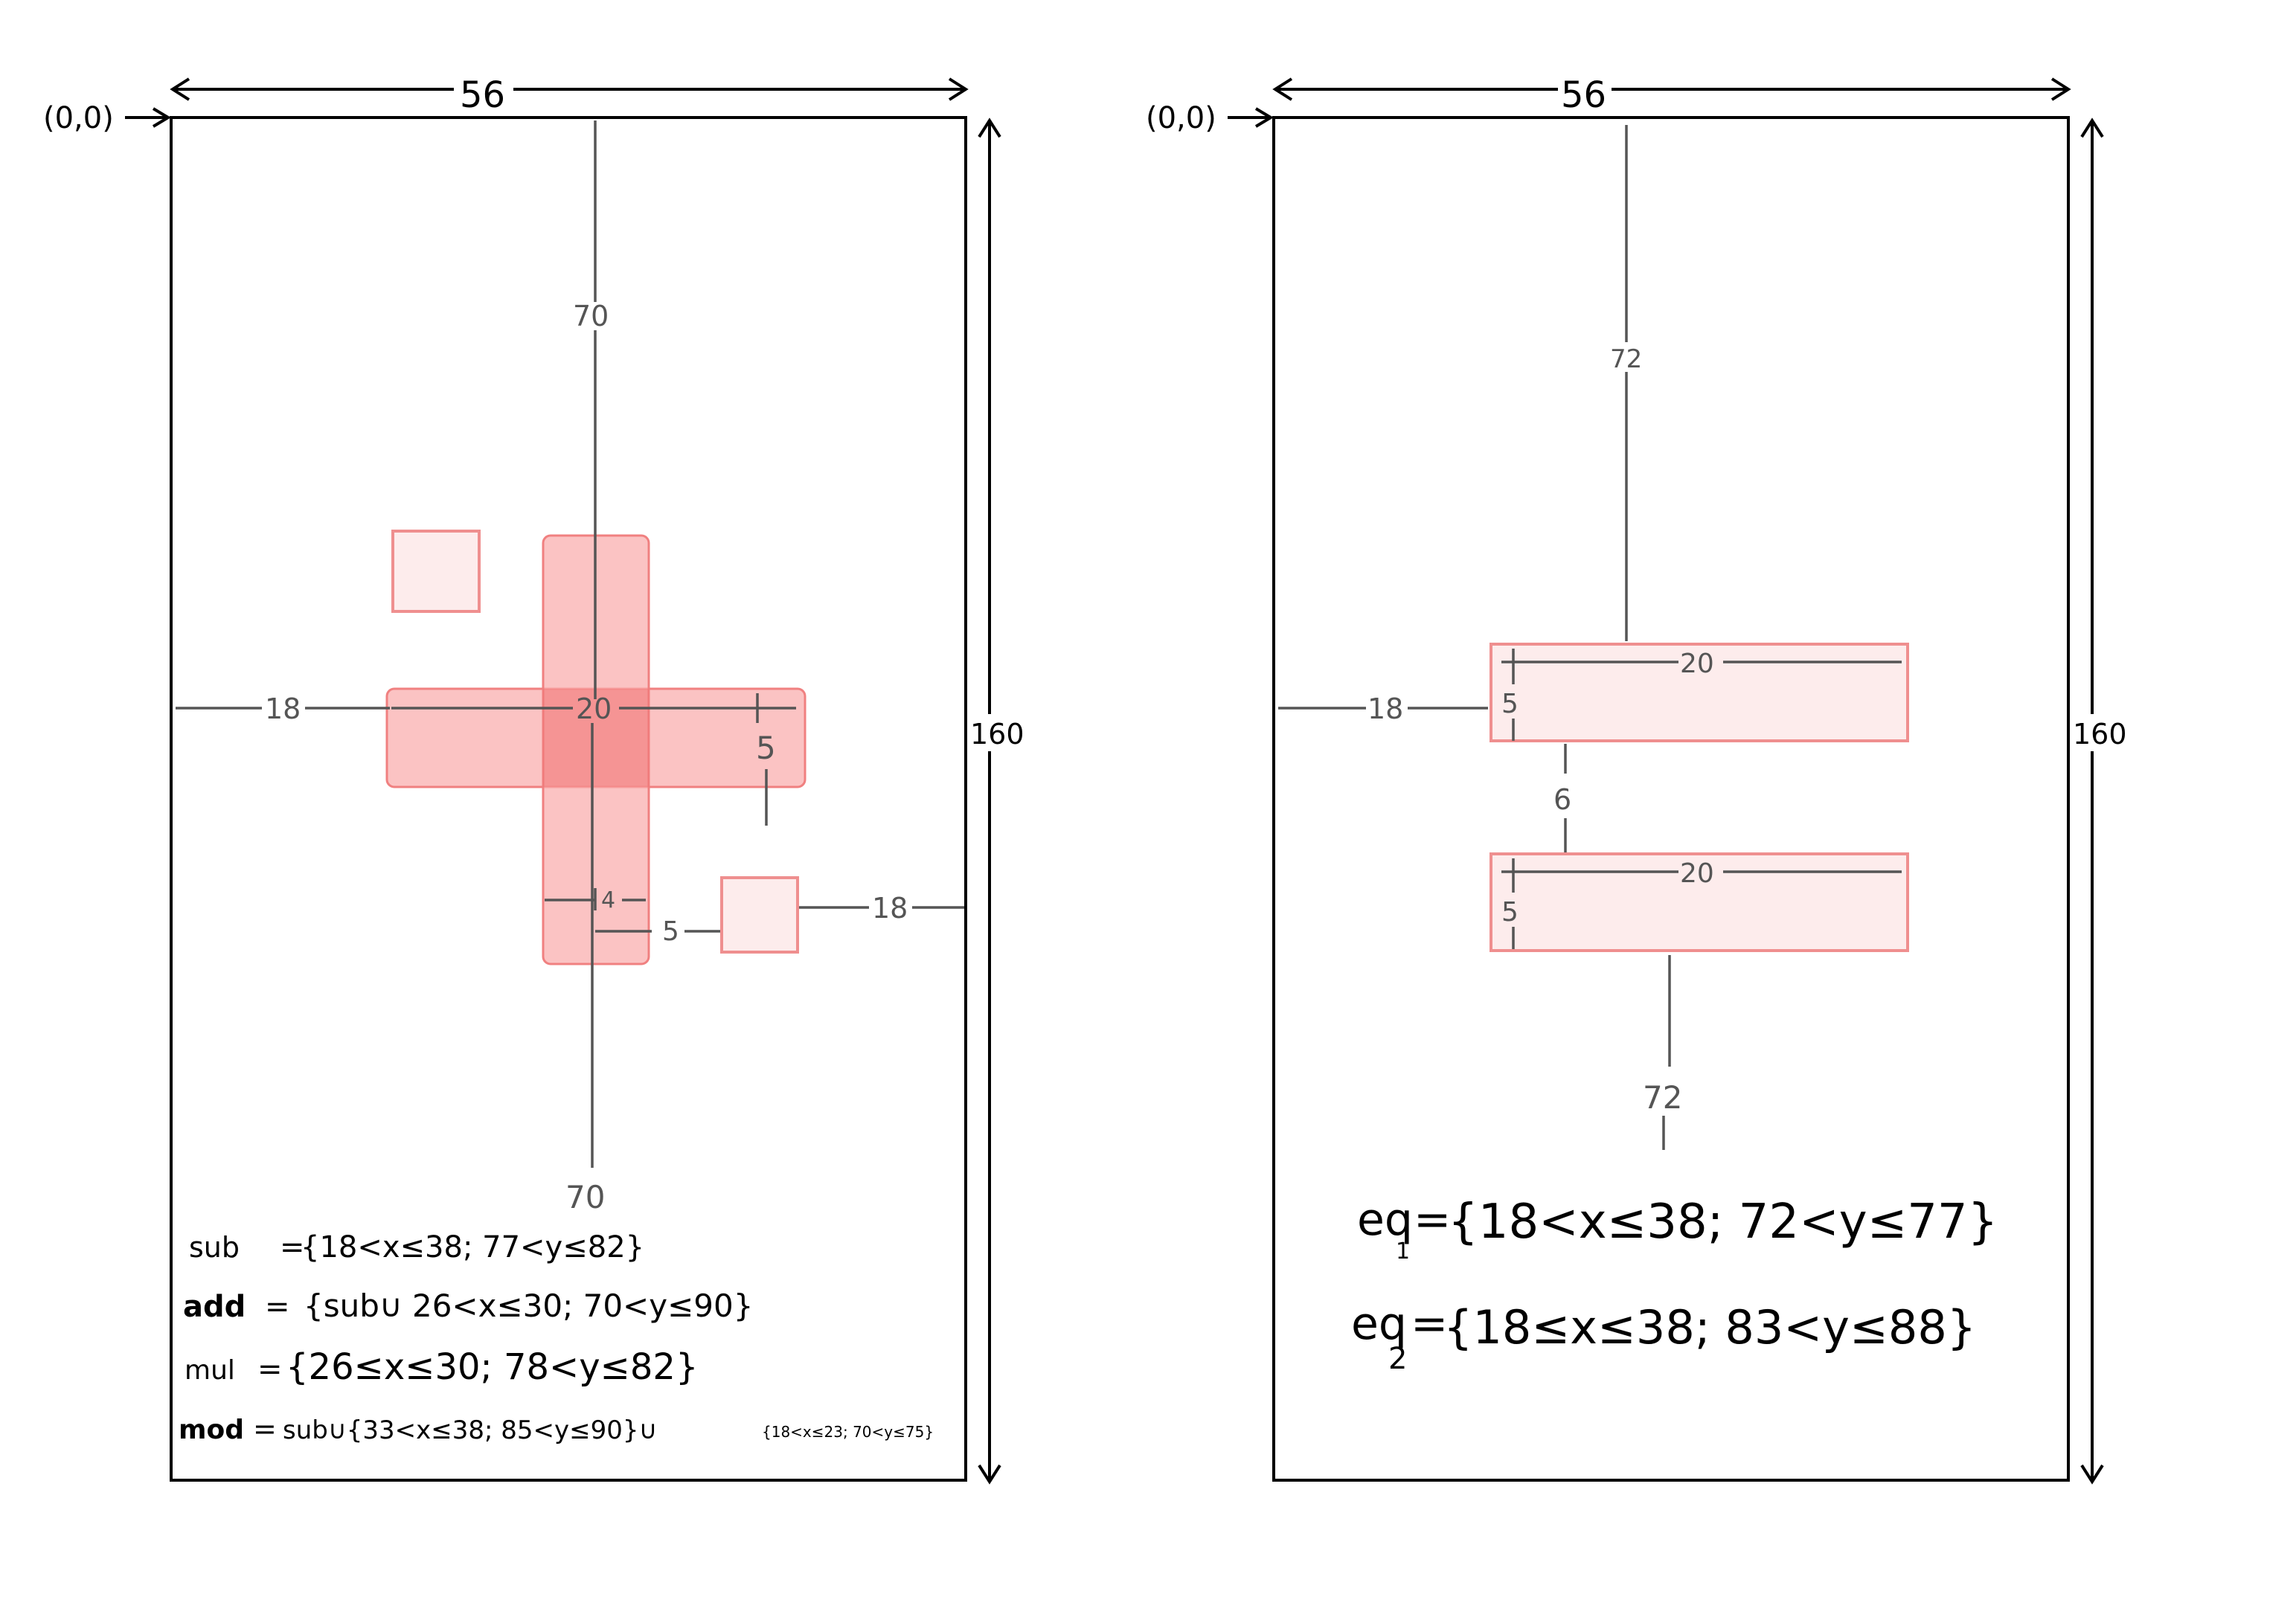  I want to click on formula-mul-eq: =, so click(270, 1369).